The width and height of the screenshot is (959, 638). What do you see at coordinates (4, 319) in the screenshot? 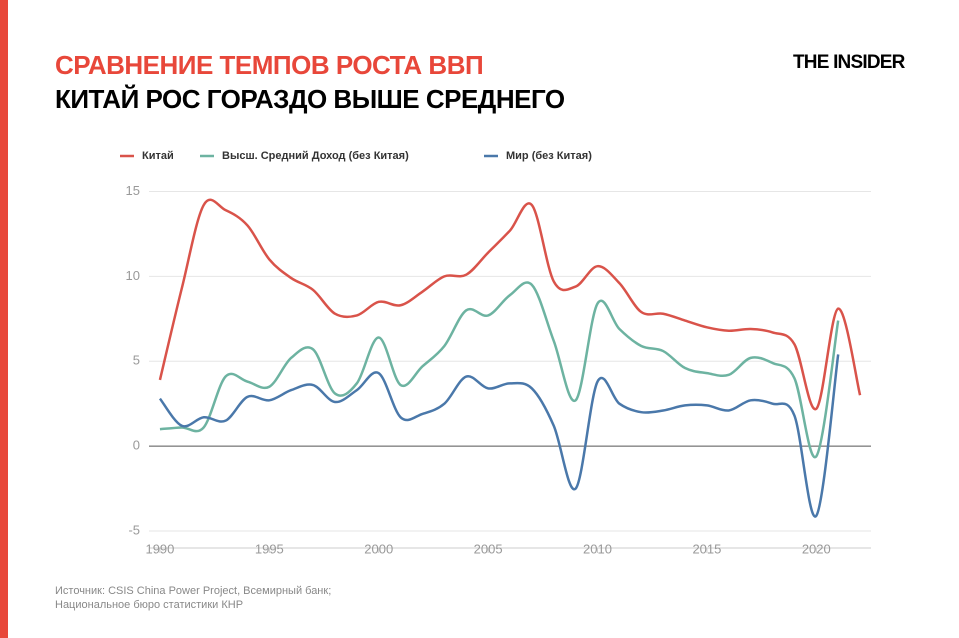
I see `accent-bar` at bounding box center [4, 319].